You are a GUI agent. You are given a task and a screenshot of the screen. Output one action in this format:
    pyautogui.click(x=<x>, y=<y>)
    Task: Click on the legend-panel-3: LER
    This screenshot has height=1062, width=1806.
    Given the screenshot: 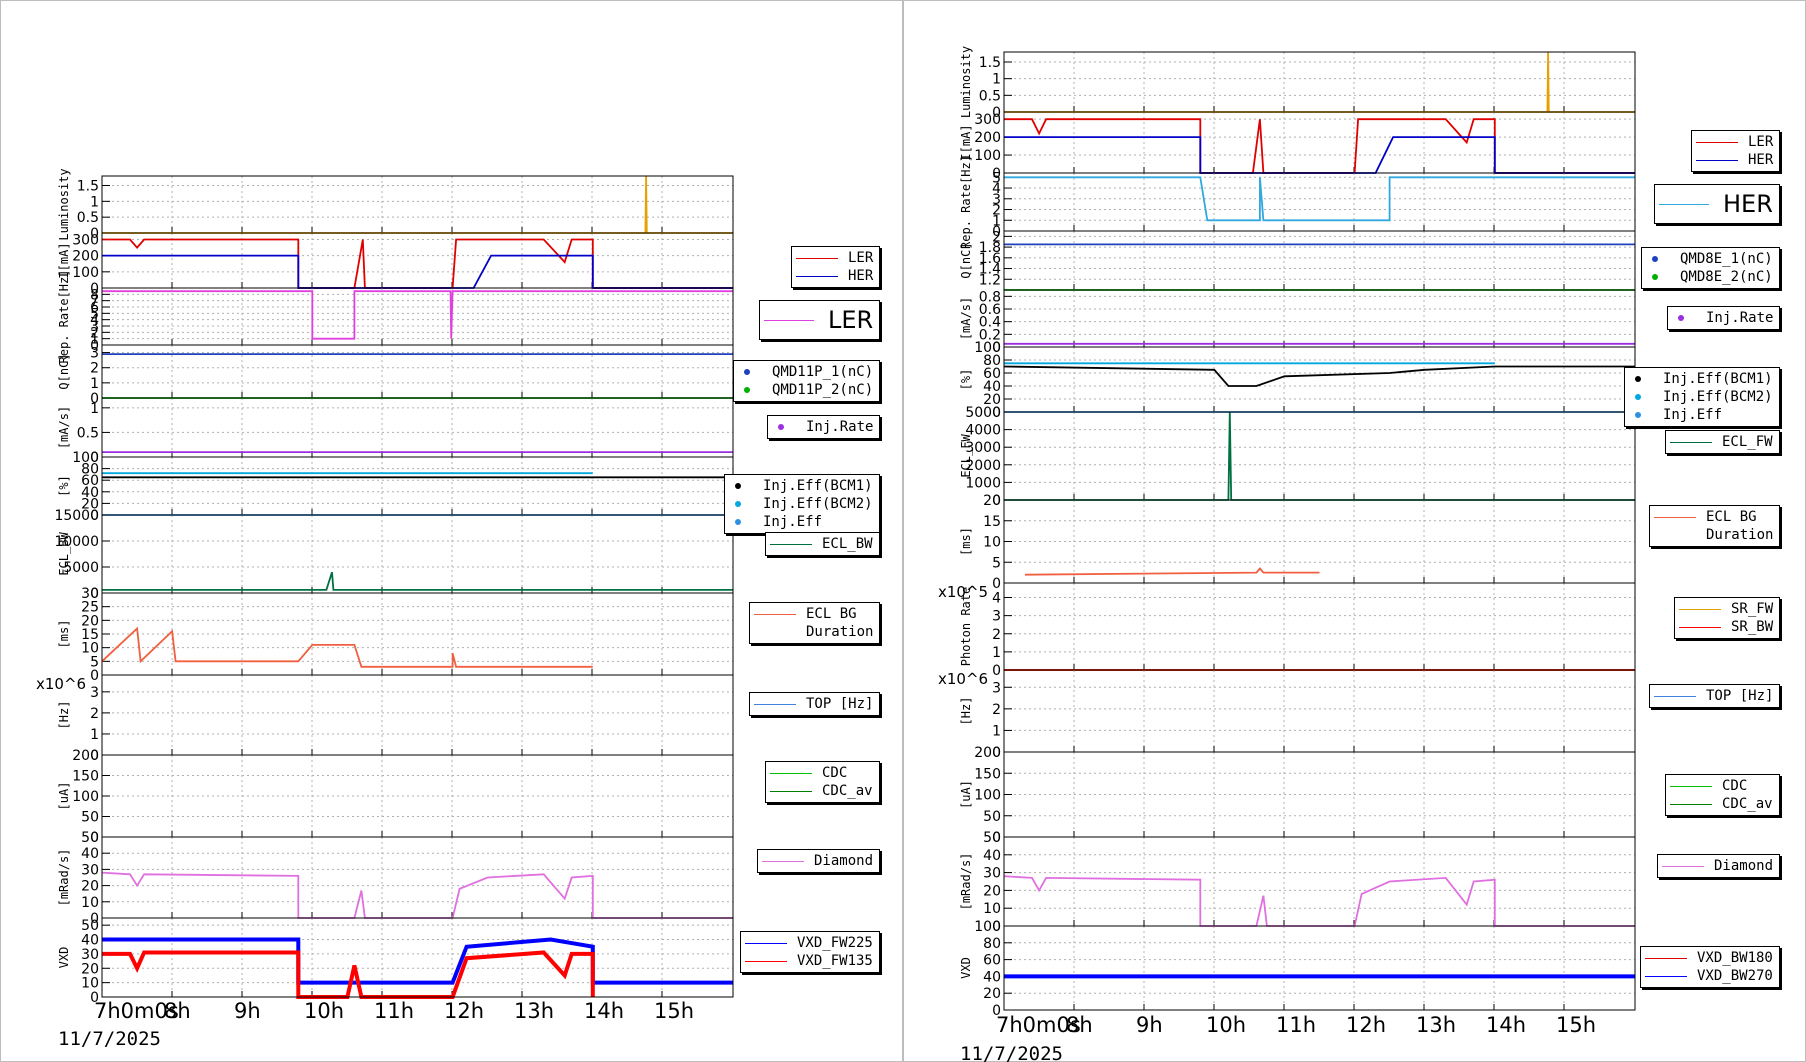 What is the action you would take?
    pyautogui.click(x=820, y=320)
    